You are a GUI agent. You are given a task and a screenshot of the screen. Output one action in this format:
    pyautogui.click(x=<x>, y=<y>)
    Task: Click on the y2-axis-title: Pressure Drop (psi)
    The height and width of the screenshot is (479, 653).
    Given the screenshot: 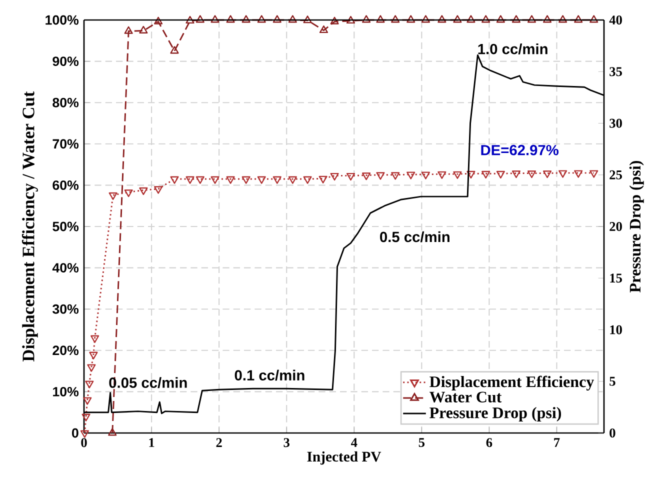 What is the action you would take?
    pyautogui.click(x=636, y=226)
    